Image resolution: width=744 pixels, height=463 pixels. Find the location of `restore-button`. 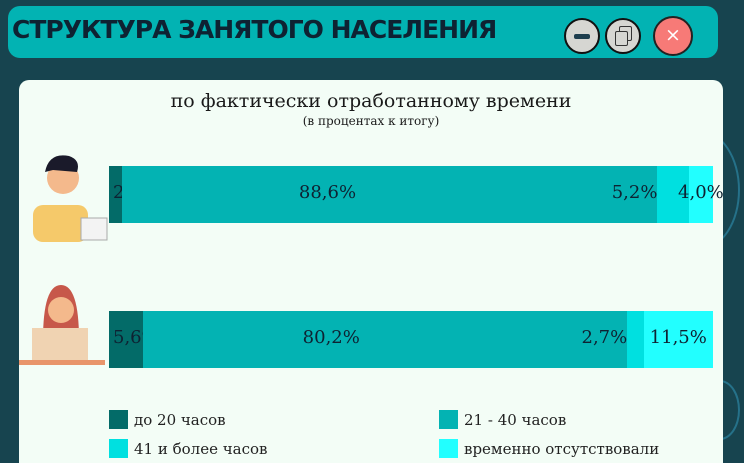

restore-button is located at coordinates (623, 36).